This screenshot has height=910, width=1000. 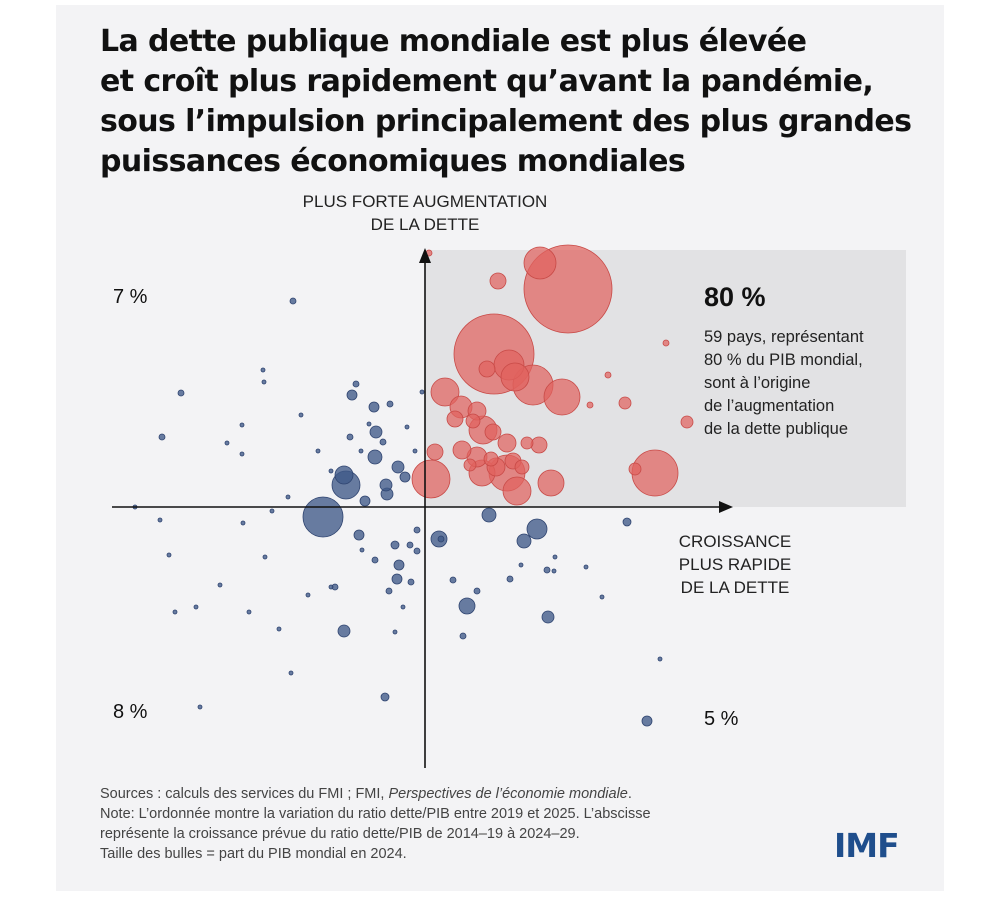 I want to click on highlight-value: 80 %, so click(x=735, y=297).